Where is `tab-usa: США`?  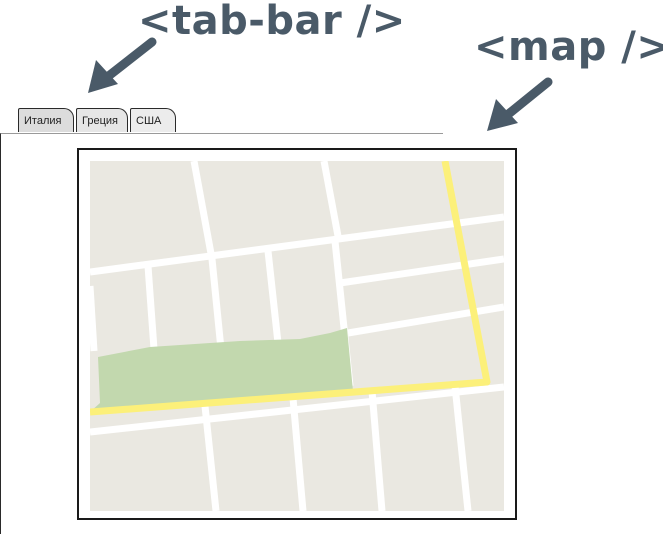 tab-usa: США is located at coordinates (153, 120).